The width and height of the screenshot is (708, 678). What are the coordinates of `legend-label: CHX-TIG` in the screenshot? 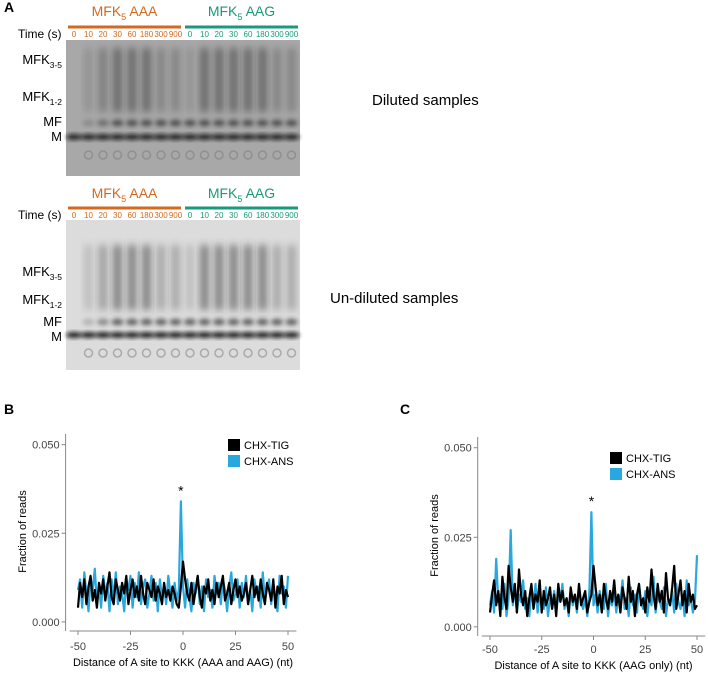 It's located at (266, 446).